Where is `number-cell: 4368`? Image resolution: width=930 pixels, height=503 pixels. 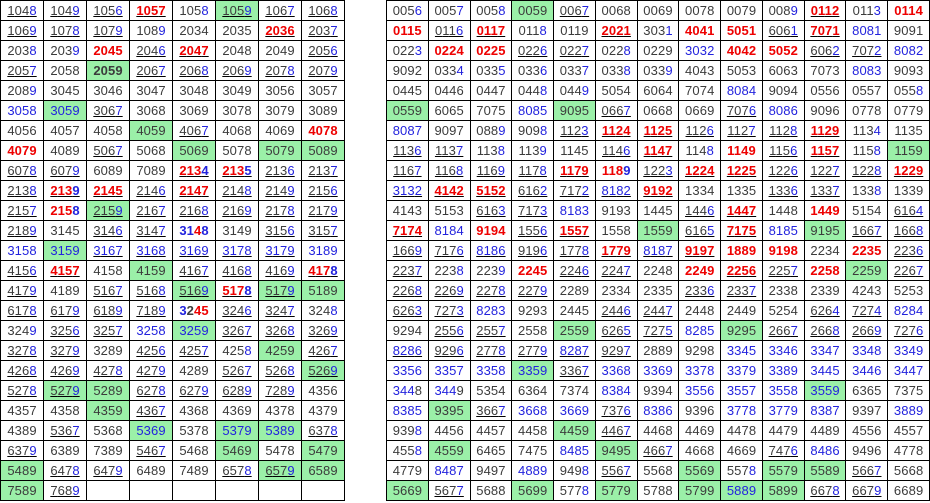
number-cell: 4368 is located at coordinates (194, 410).